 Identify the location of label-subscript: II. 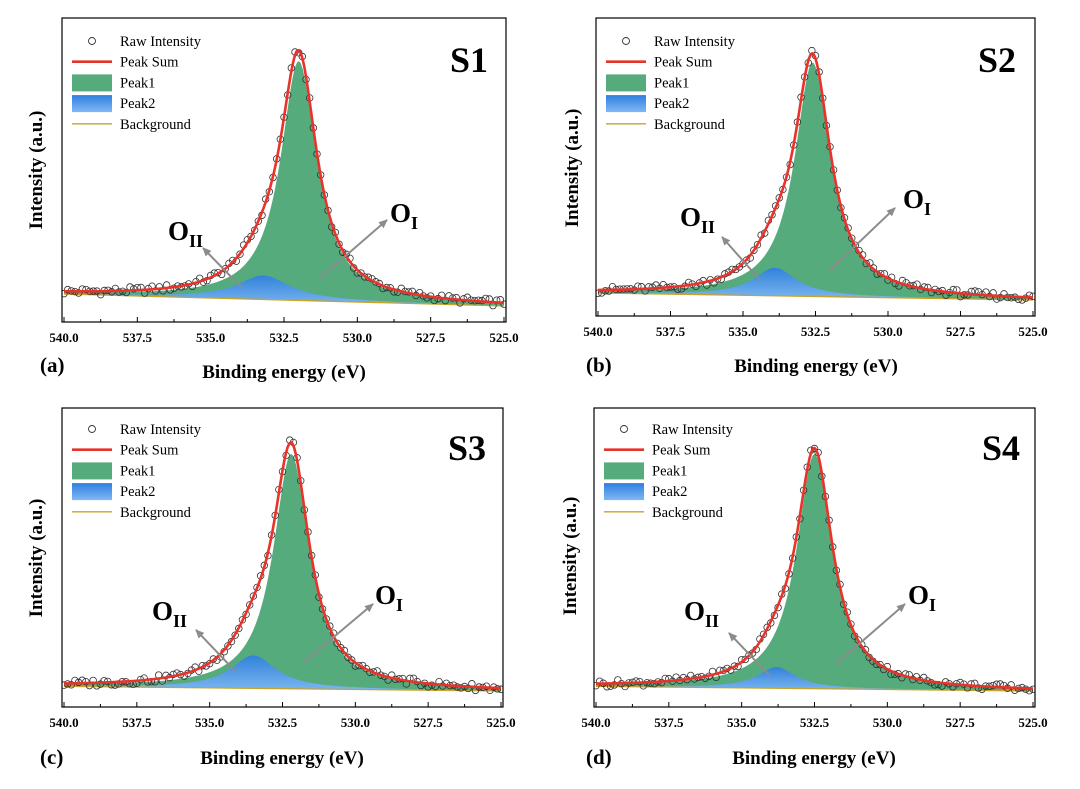
(180, 621).